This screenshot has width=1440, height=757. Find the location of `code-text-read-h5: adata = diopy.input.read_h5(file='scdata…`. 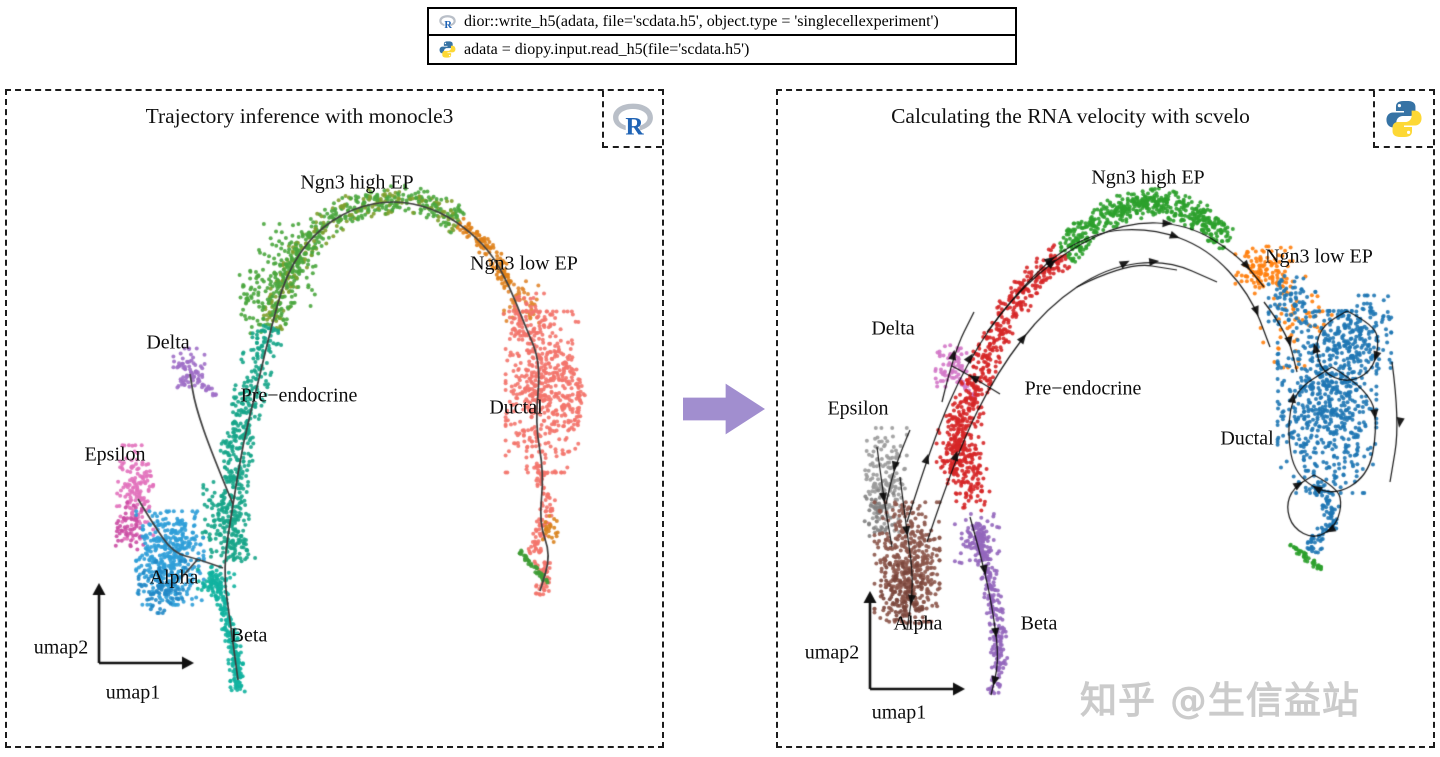

code-text-read-h5: adata = diopy.input.read_h5(file='scdata… is located at coordinates (607, 49).